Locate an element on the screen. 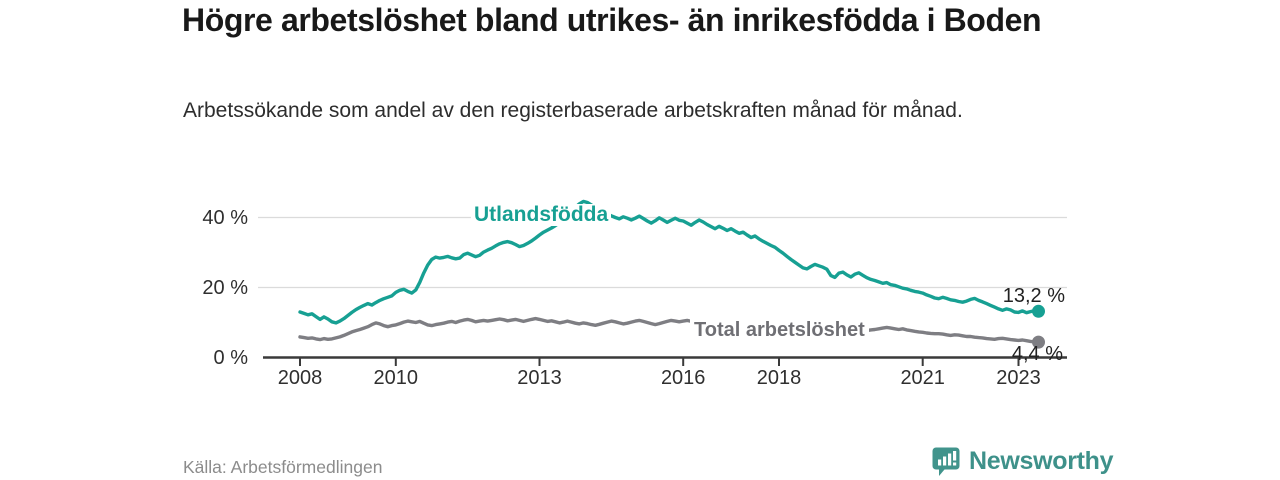  x-tick-label: 2023 is located at coordinates (1018, 378).